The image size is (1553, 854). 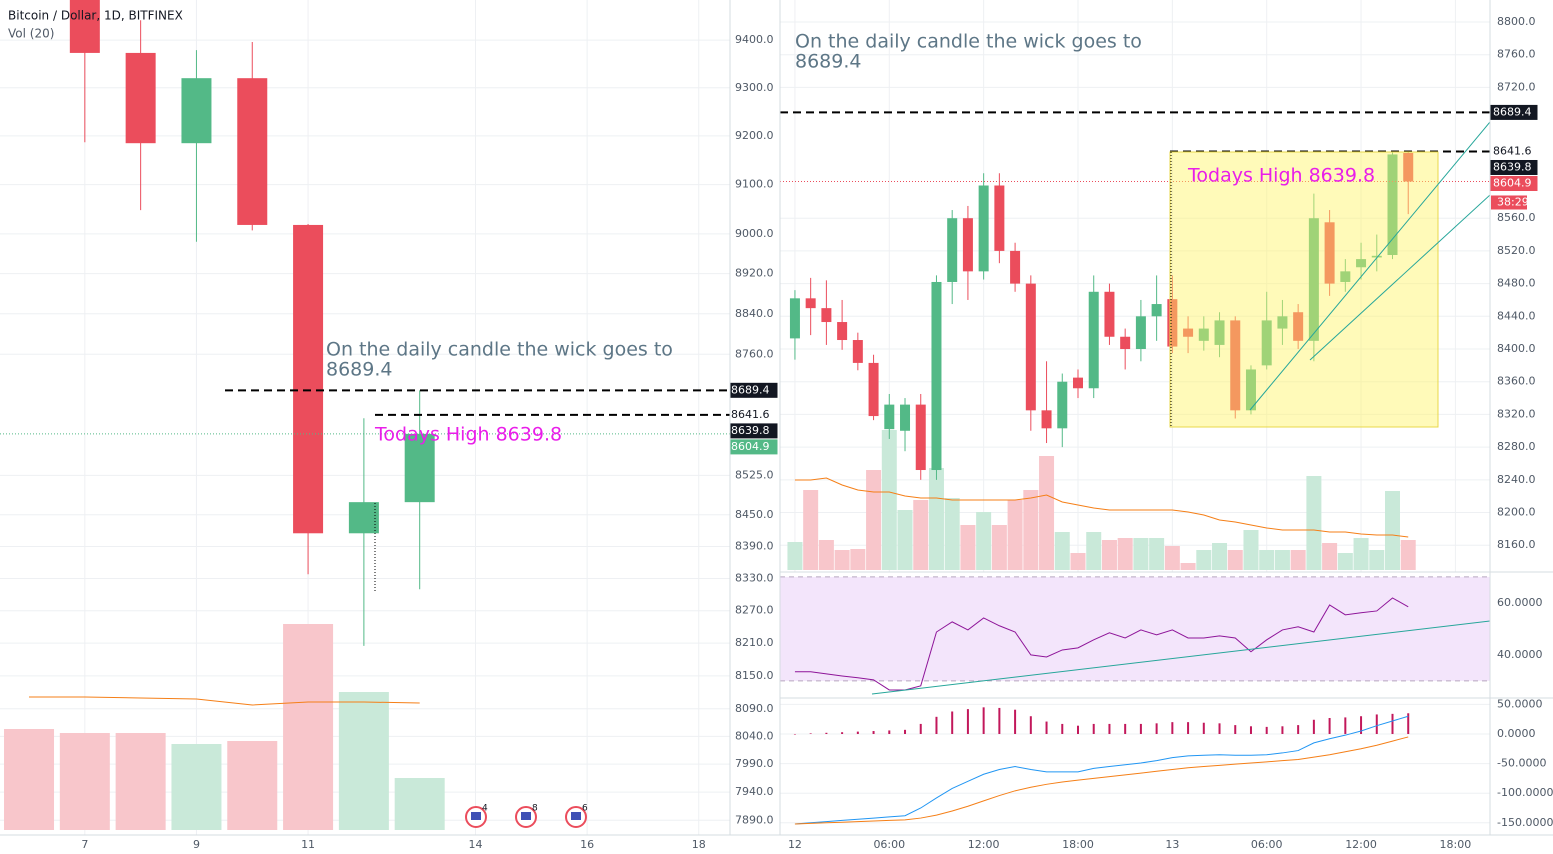 What do you see at coordinates (224, 701) in the screenshot?
I see `volume-ma` at bounding box center [224, 701].